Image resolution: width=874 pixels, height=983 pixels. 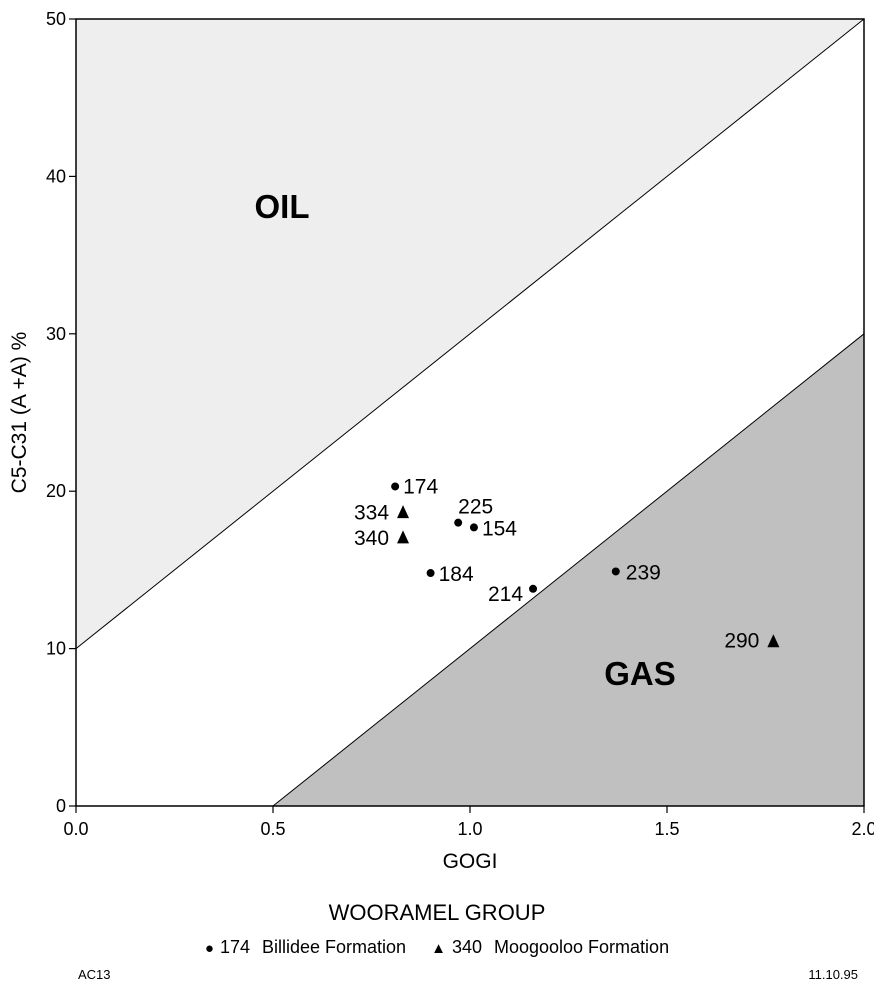 What do you see at coordinates (272, 829) in the screenshot?
I see `x-tick-label: 0.5` at bounding box center [272, 829].